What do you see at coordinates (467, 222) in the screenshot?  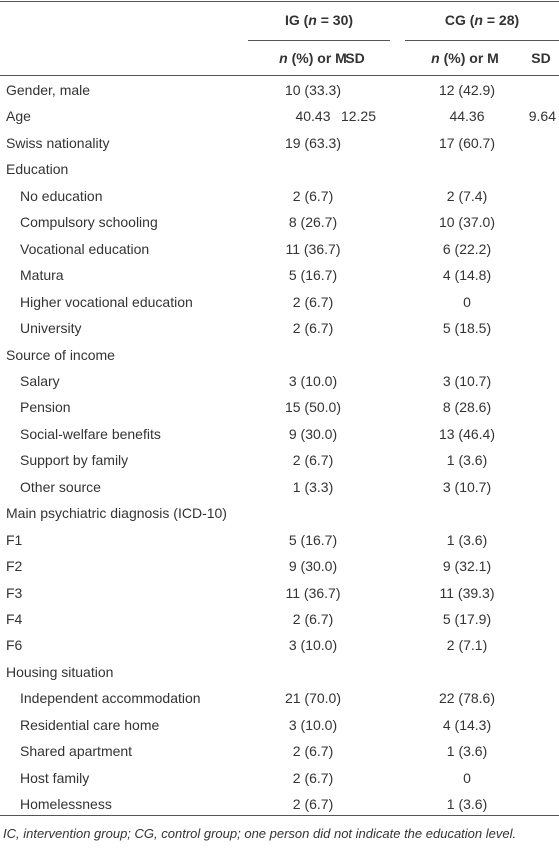 I see `cell: 10 (37.0)` at bounding box center [467, 222].